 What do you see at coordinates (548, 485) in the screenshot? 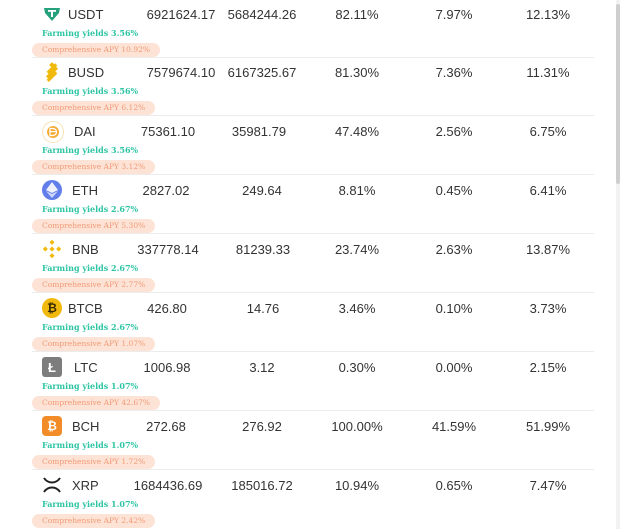
I see `col5-value: 7.47%` at bounding box center [548, 485].